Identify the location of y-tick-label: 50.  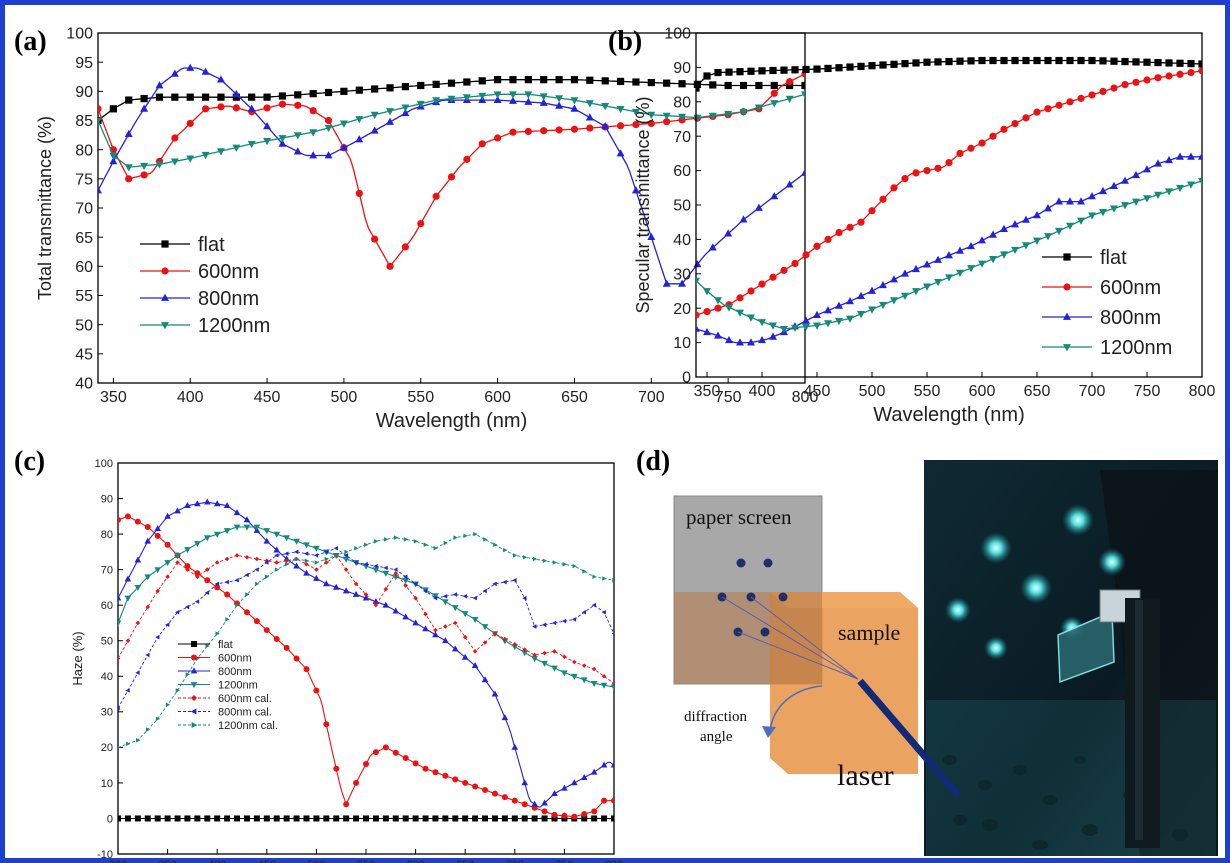
(84, 325).